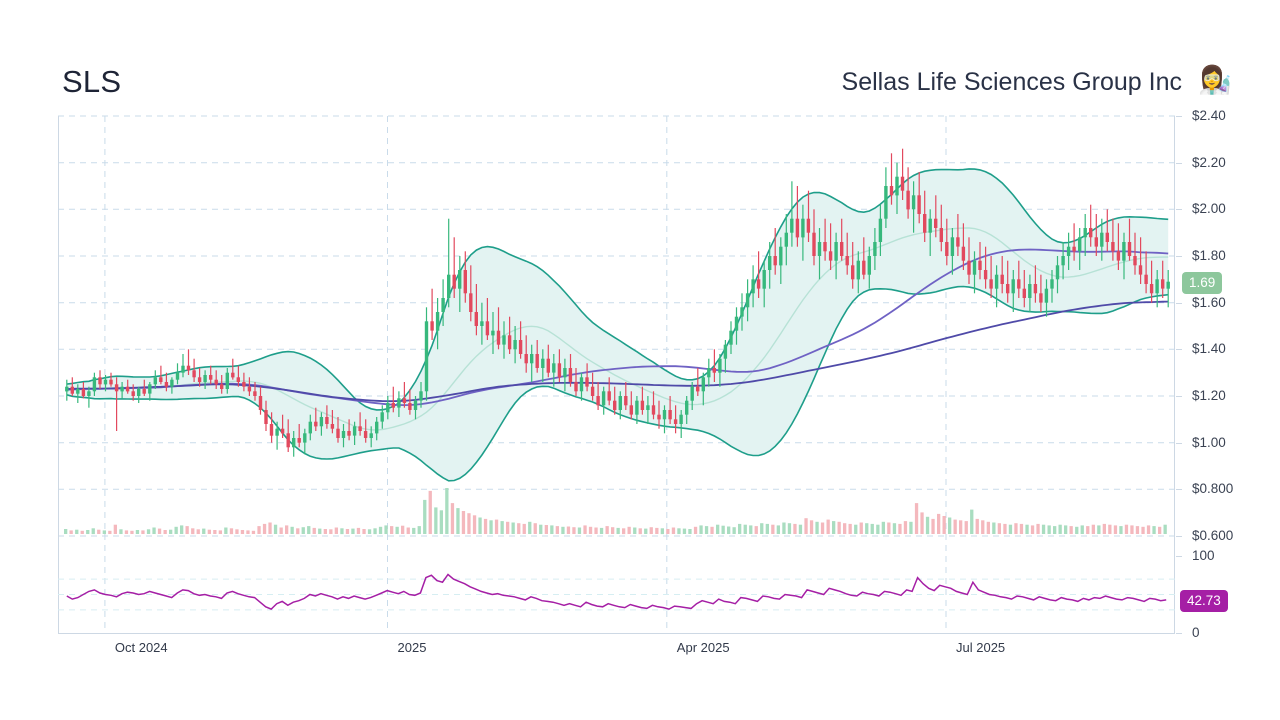  Describe the element at coordinates (1202, 282) in the screenshot. I see `last-price-badge: 1.69` at that location.